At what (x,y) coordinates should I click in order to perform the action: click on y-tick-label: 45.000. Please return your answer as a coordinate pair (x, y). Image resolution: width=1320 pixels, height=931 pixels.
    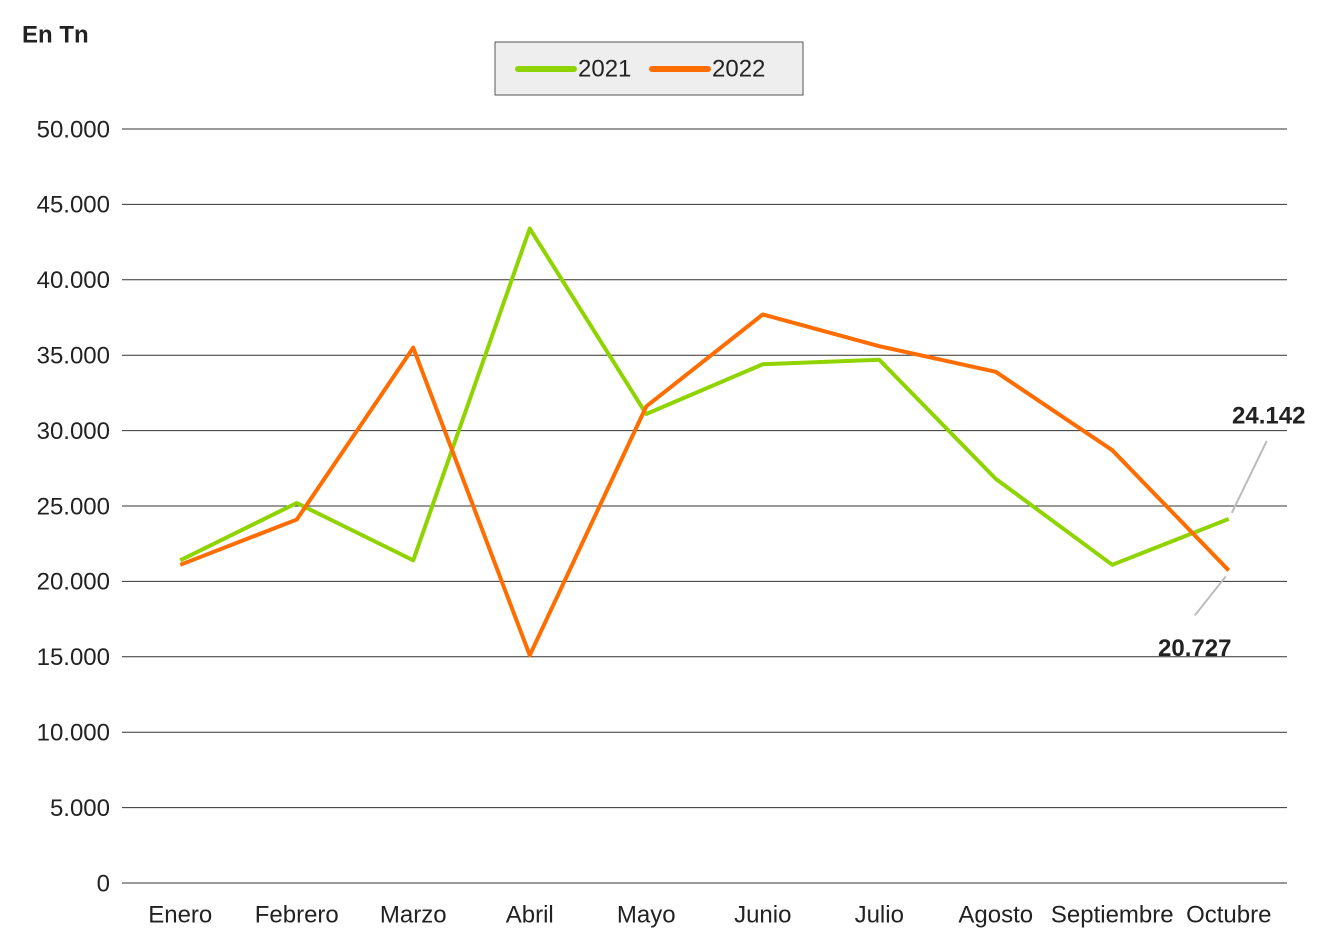
    Looking at the image, I should click on (73, 205).